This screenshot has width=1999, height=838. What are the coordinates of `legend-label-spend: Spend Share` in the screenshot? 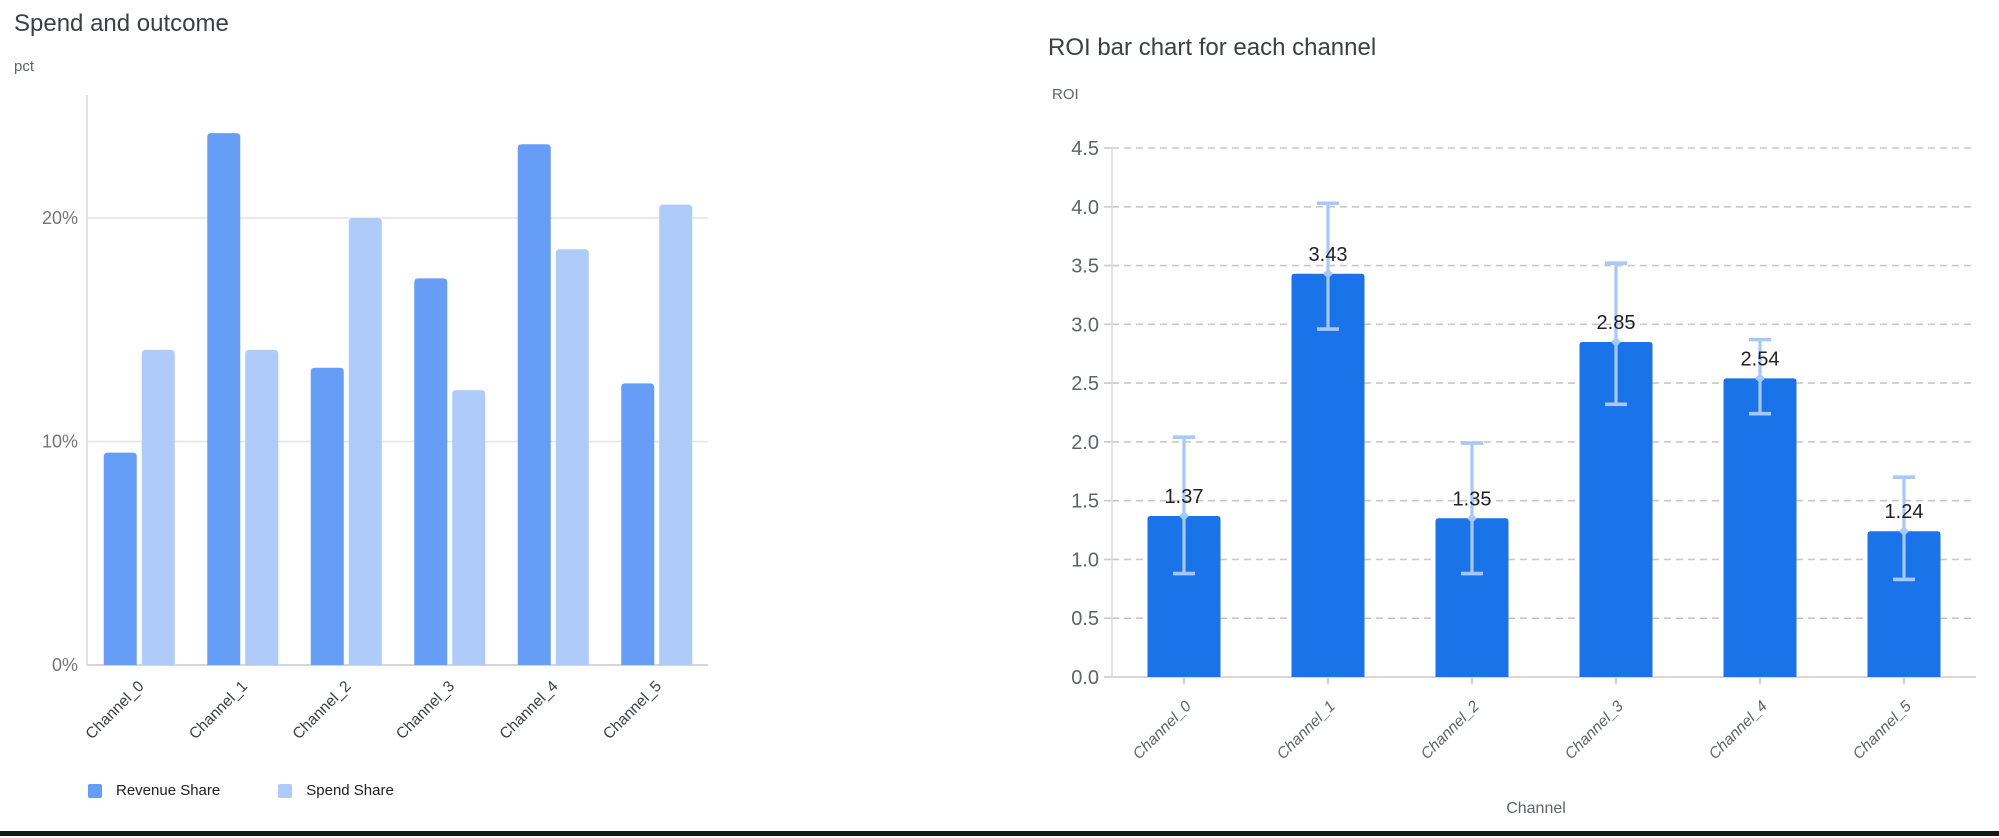 It's located at (350, 790).